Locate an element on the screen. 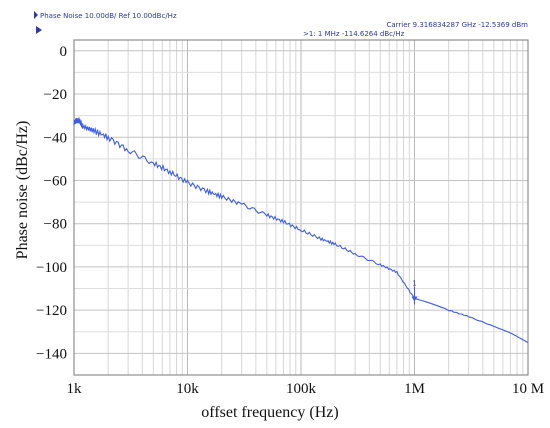 Image resolution: width=550 pixels, height=428 pixels. marker-readout: >1: 1 MHz -114.6264 dBc/Hz is located at coordinates (354, 34).